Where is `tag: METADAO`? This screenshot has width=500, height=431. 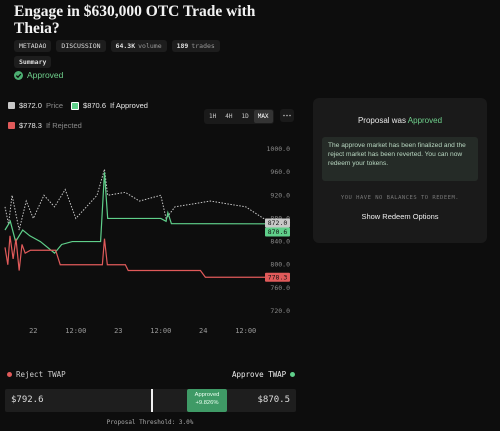
tag: METADAO is located at coordinates (33, 46).